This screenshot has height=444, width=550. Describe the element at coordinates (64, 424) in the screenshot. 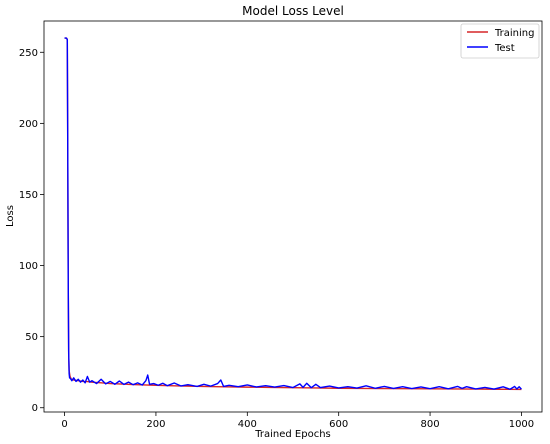

I see `x-tick-label: 0` at that location.